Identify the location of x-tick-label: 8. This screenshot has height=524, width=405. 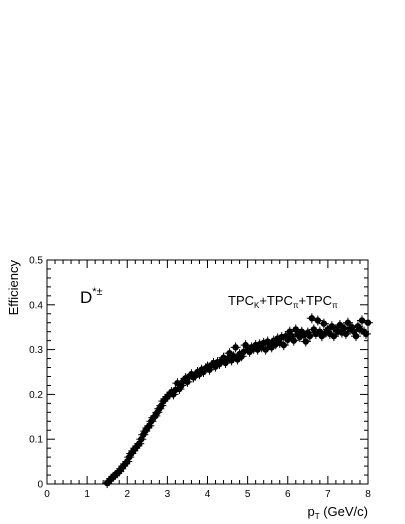
(368, 494).